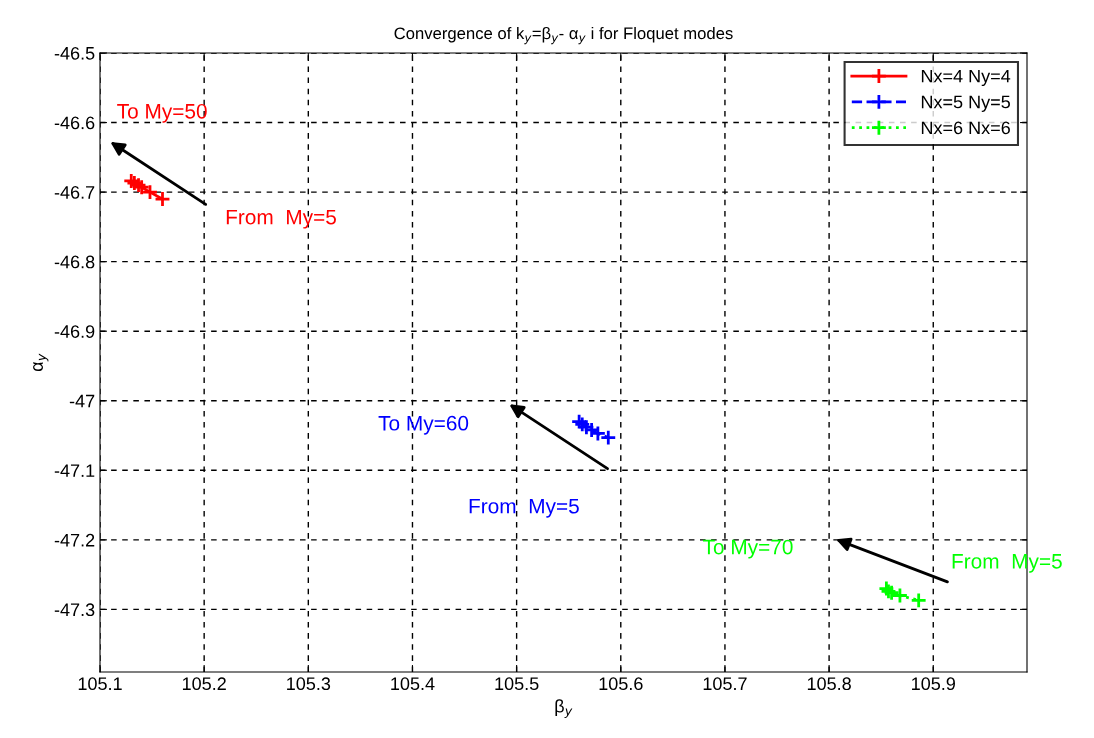  What do you see at coordinates (74, 470) in the screenshot?
I see `y-tick-label: -47.1` at bounding box center [74, 470].